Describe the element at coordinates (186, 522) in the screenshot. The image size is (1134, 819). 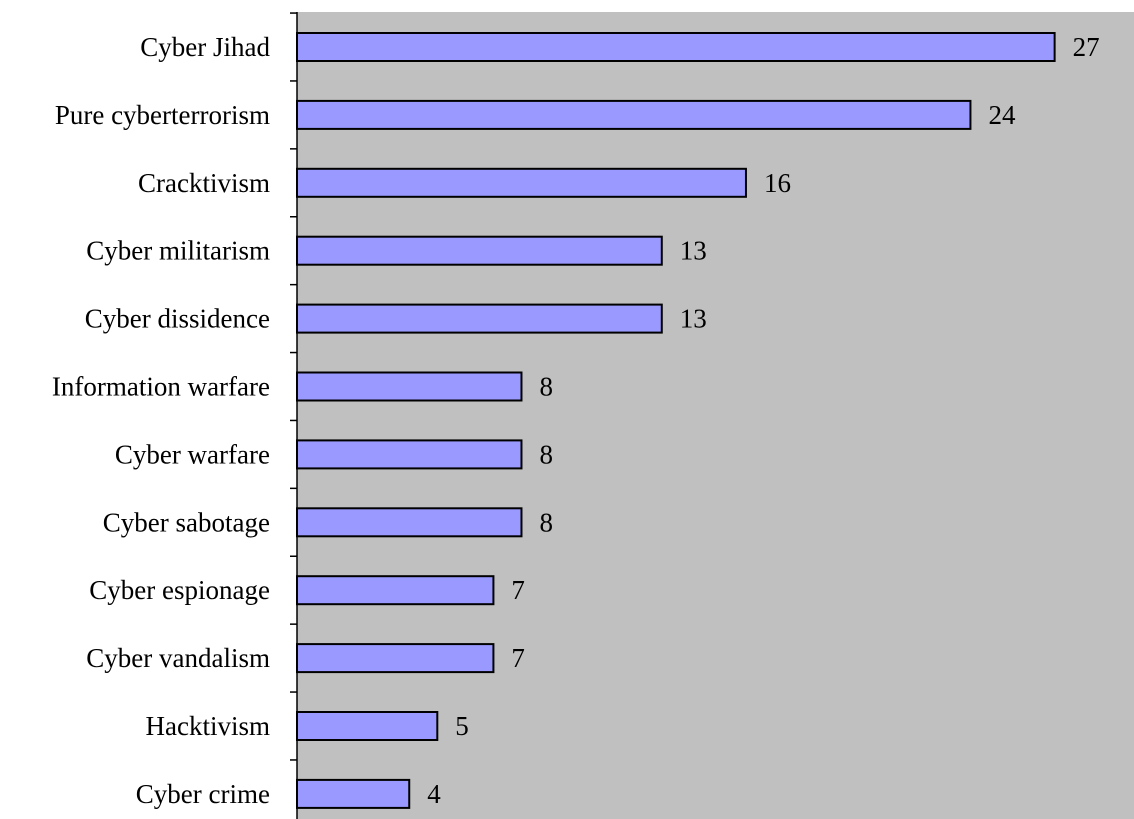
I see `category-label: Cyber sabotage` at that location.